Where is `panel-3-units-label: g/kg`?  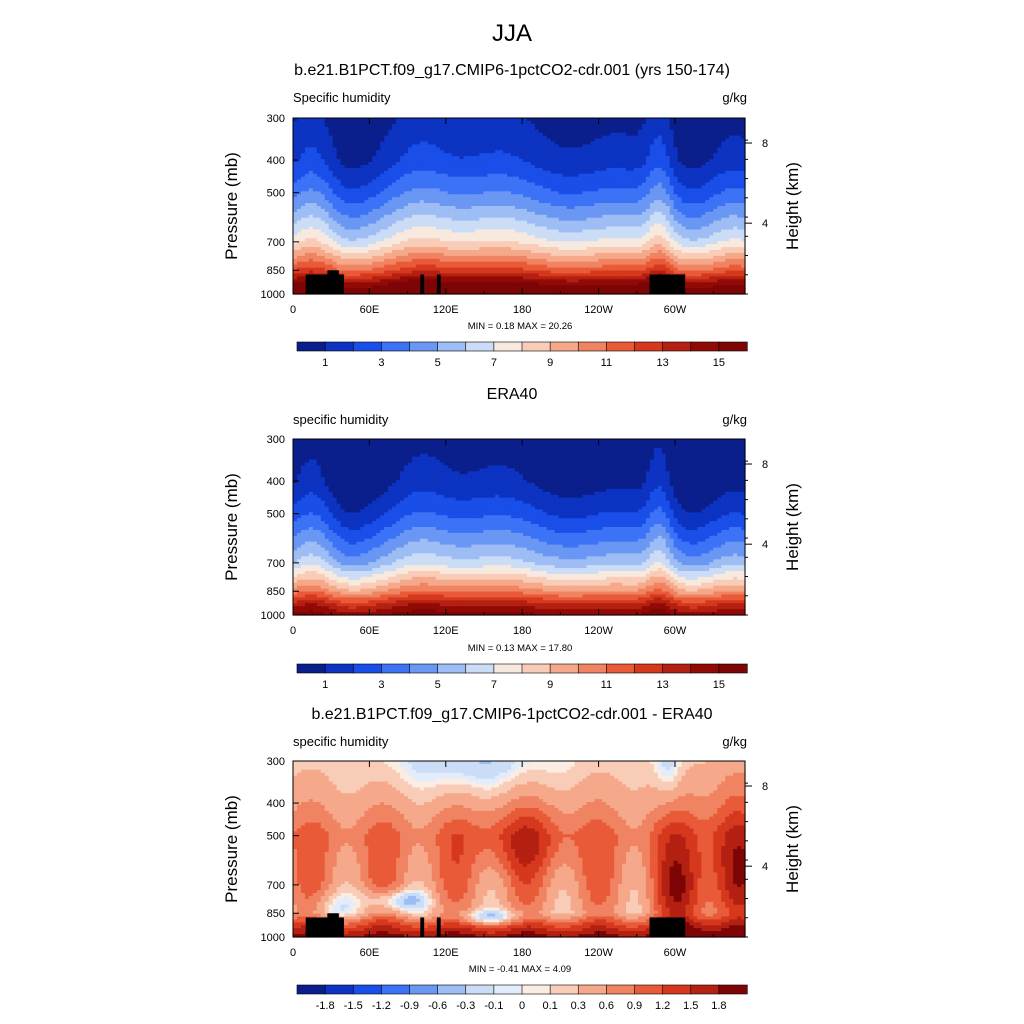
panel-3-units-label: g/kg is located at coordinates (734, 741).